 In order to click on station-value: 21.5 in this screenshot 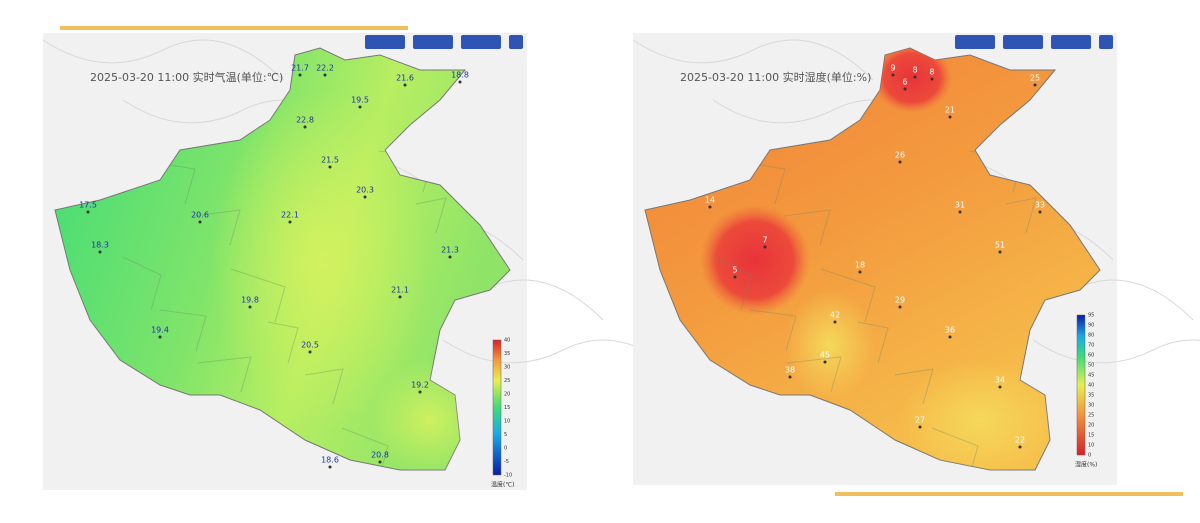, I will do `click(330, 160)`.